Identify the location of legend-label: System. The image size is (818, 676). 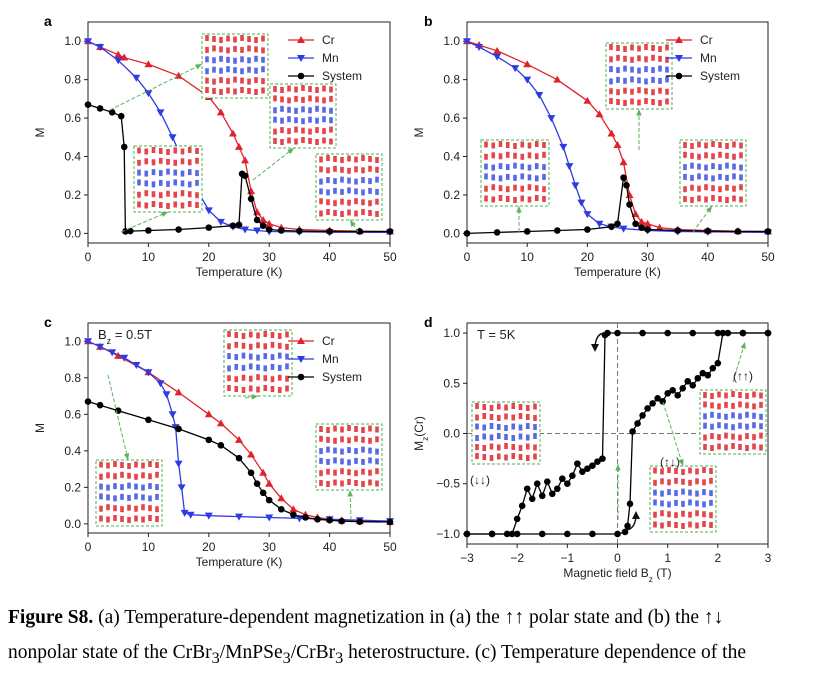
(342, 377).